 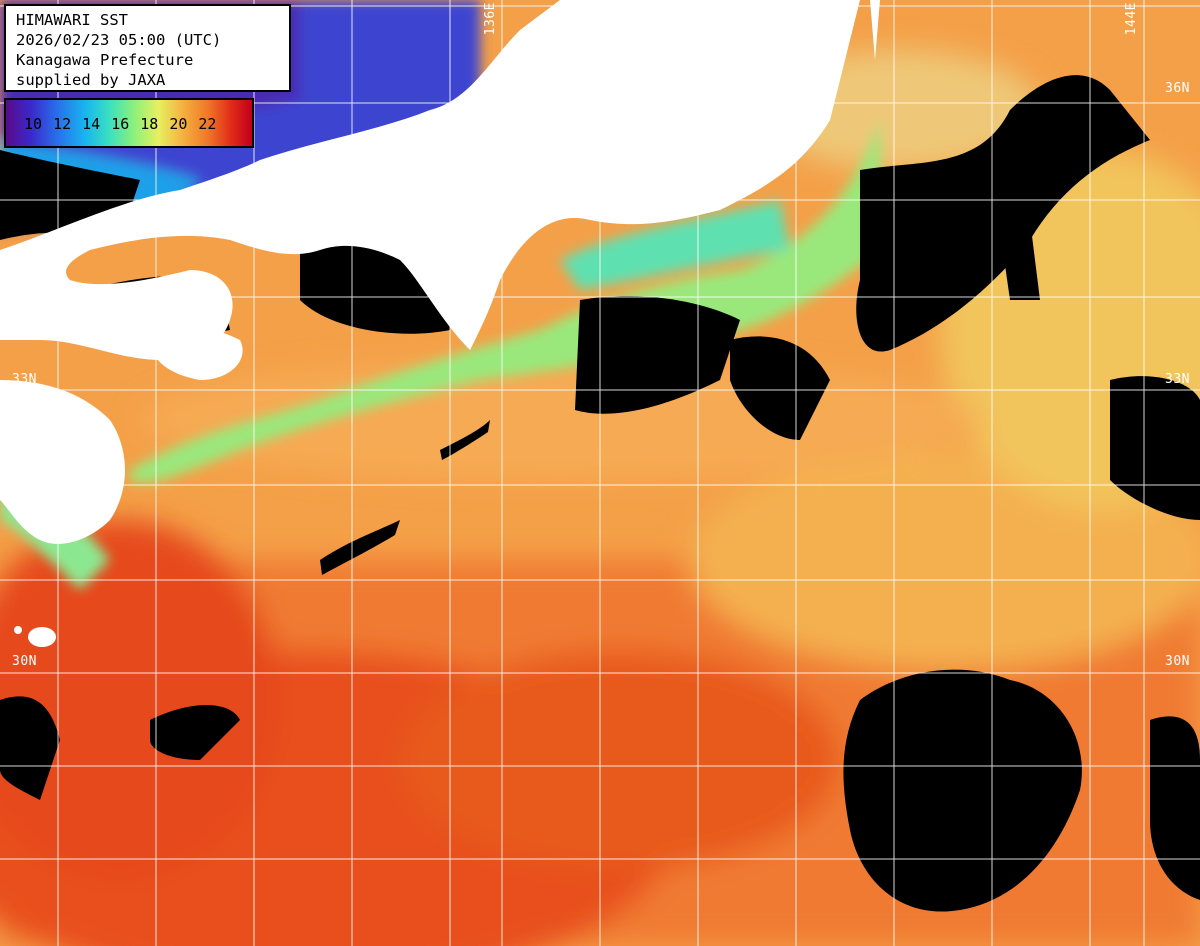 What do you see at coordinates (105, 60) in the screenshot?
I see `info-region: Kanagawa Prefecture` at bounding box center [105, 60].